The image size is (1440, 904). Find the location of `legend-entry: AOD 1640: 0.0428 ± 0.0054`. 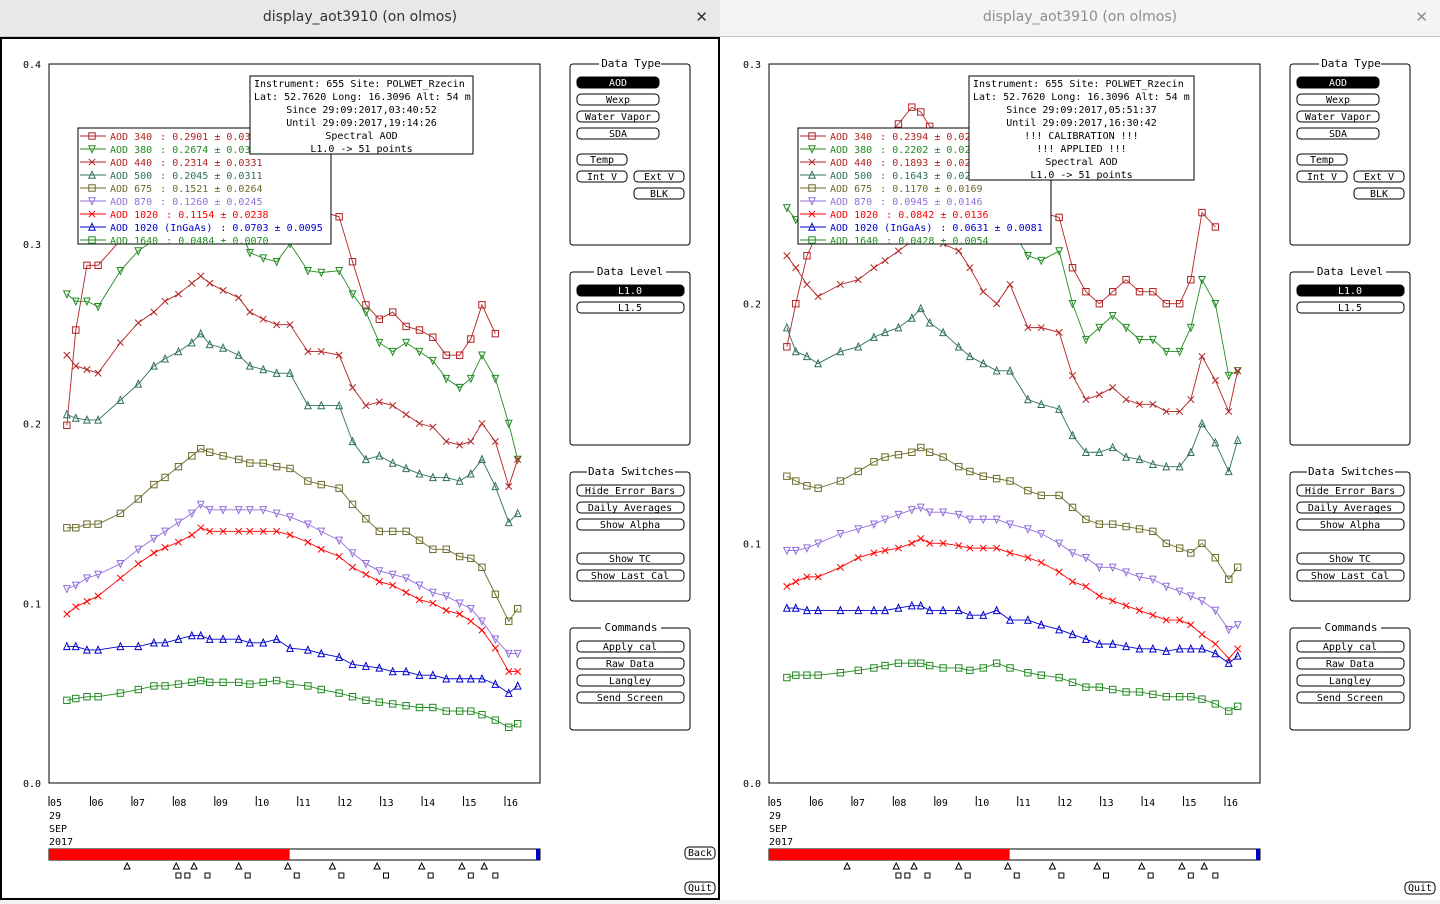

legend-entry: AOD 1640: 0.0428 ± 0.0054 is located at coordinates (909, 241).